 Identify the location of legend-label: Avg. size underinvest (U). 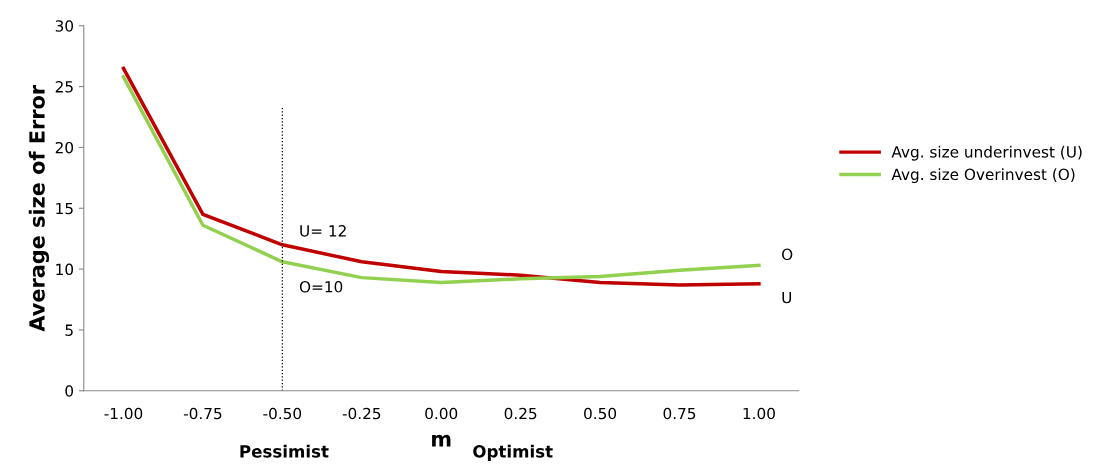
(986, 153).